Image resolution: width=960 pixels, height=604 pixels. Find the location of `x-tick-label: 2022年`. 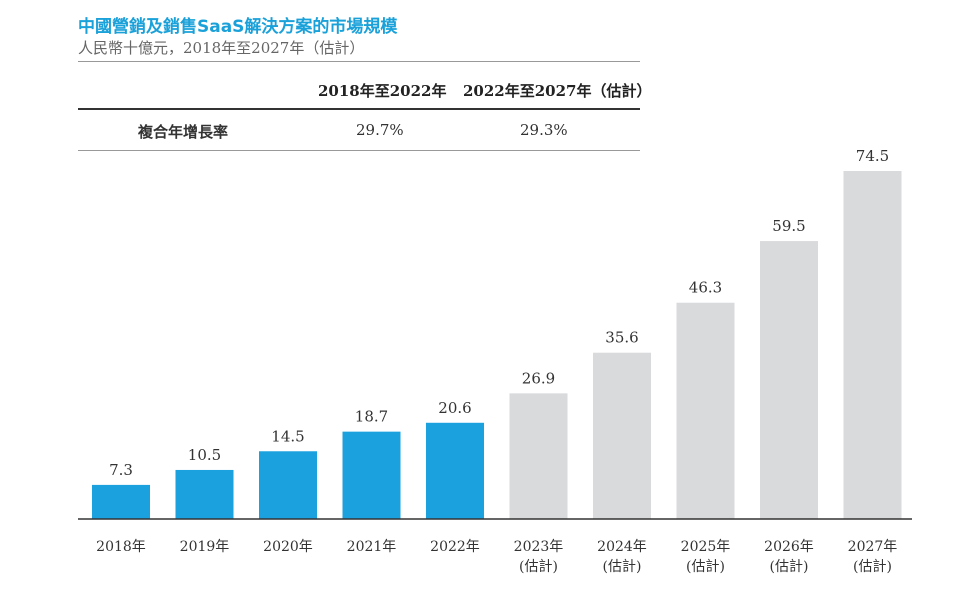

x-tick-label: 2022年 is located at coordinates (455, 547).